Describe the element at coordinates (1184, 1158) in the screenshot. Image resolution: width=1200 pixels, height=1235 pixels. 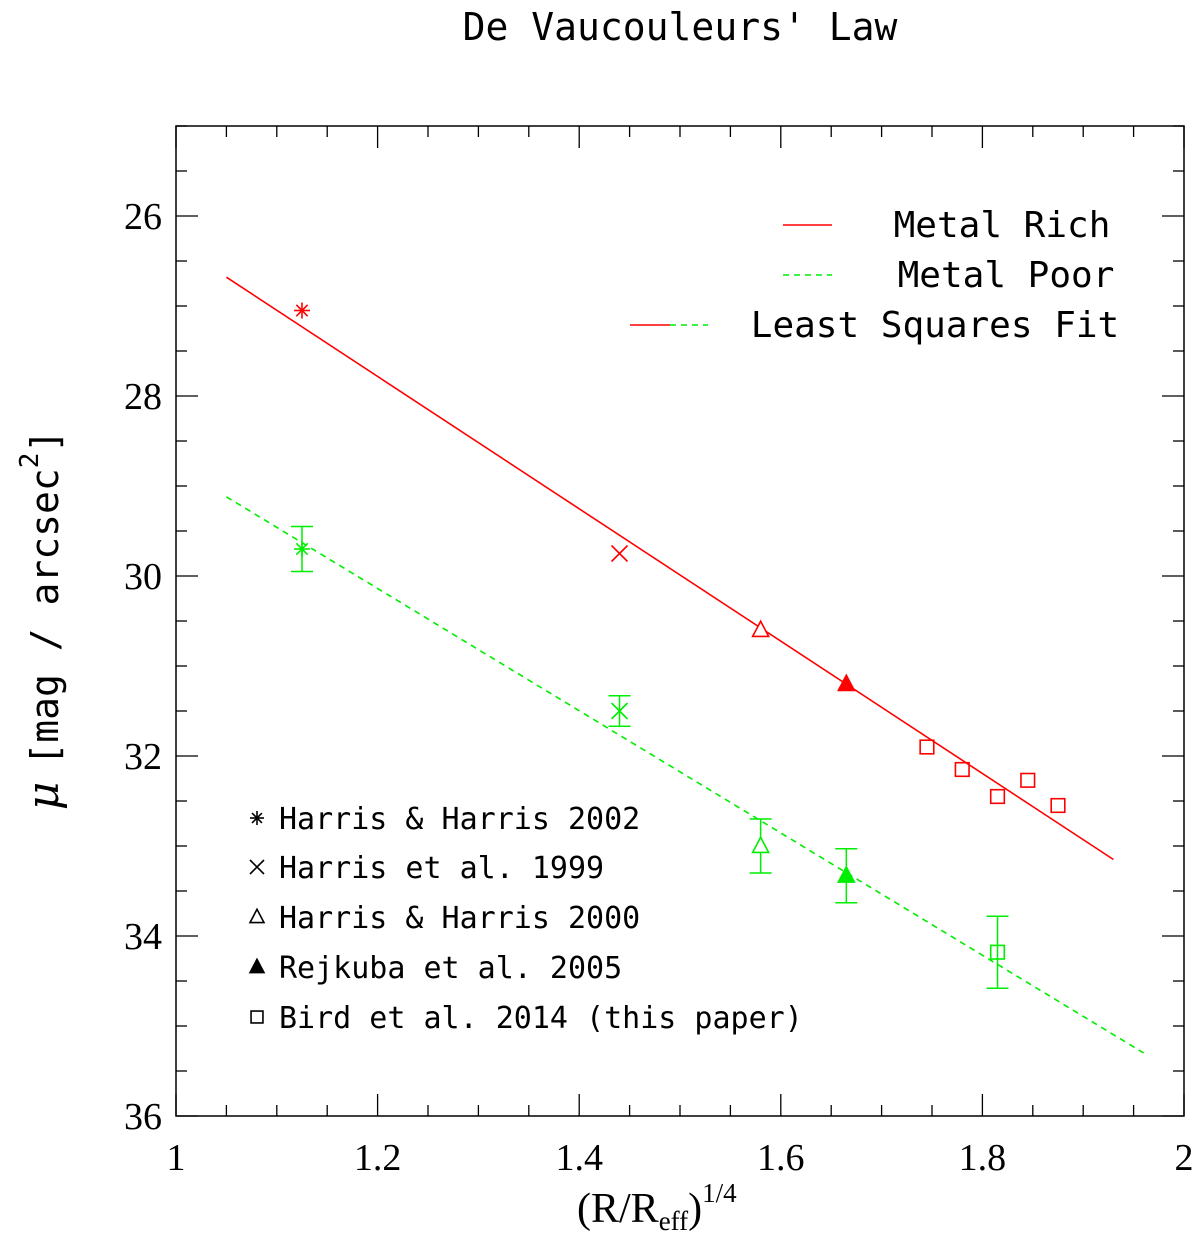
I see `x-tick-label: 2` at that location.